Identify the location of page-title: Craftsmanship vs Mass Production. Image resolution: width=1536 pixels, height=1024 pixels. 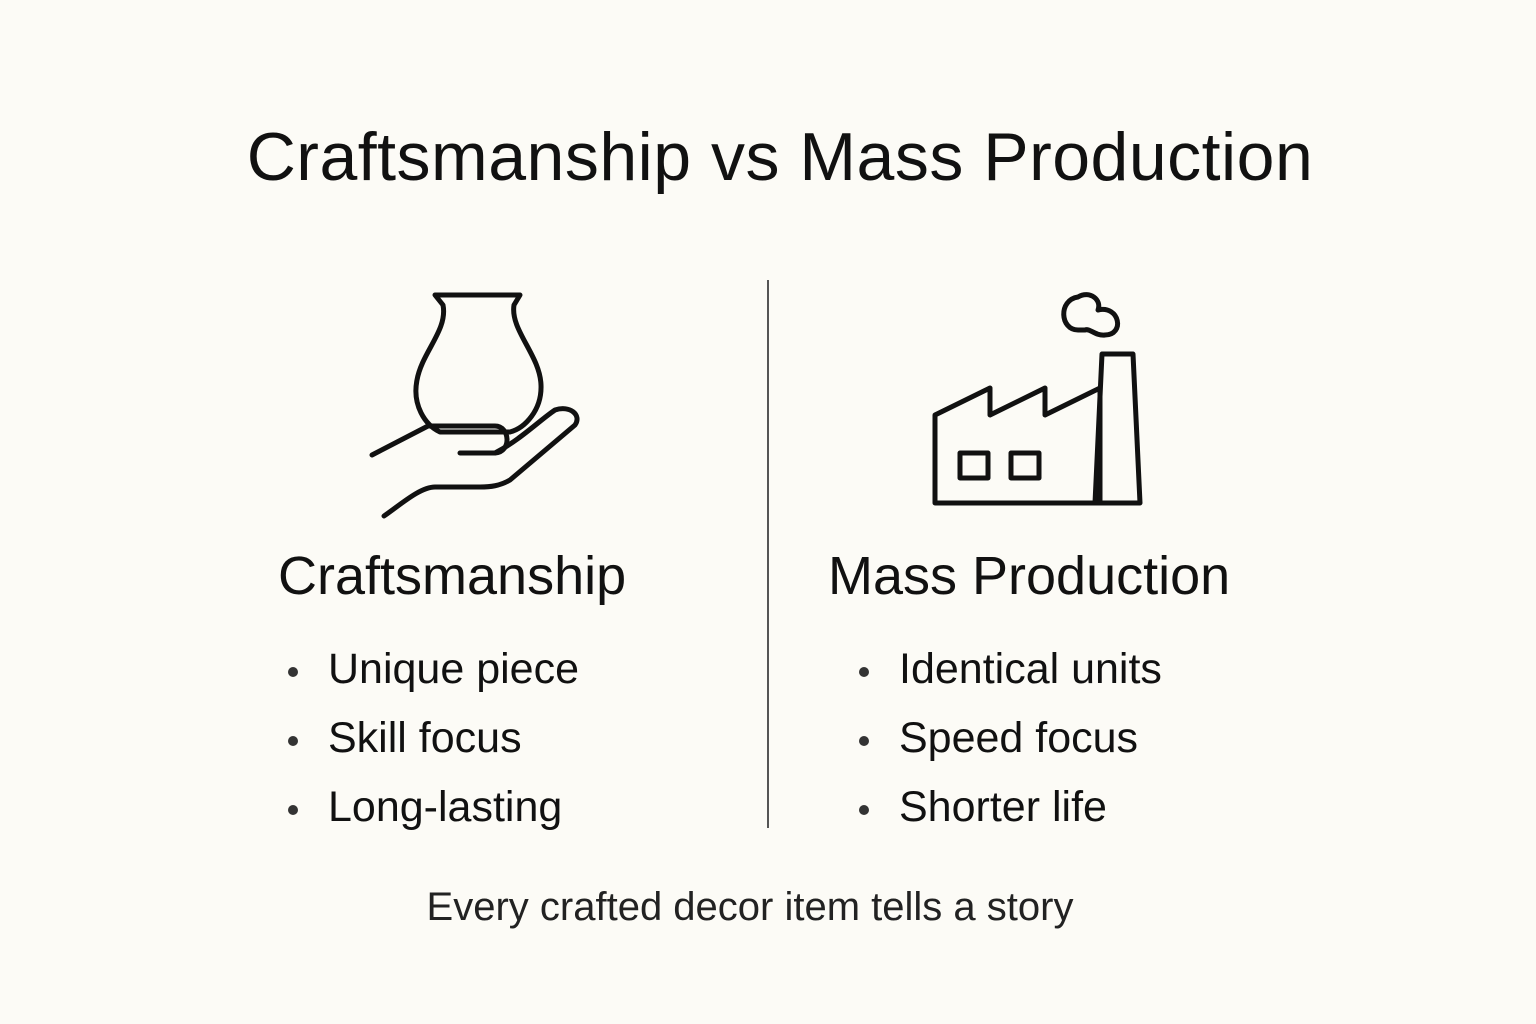
(780, 157).